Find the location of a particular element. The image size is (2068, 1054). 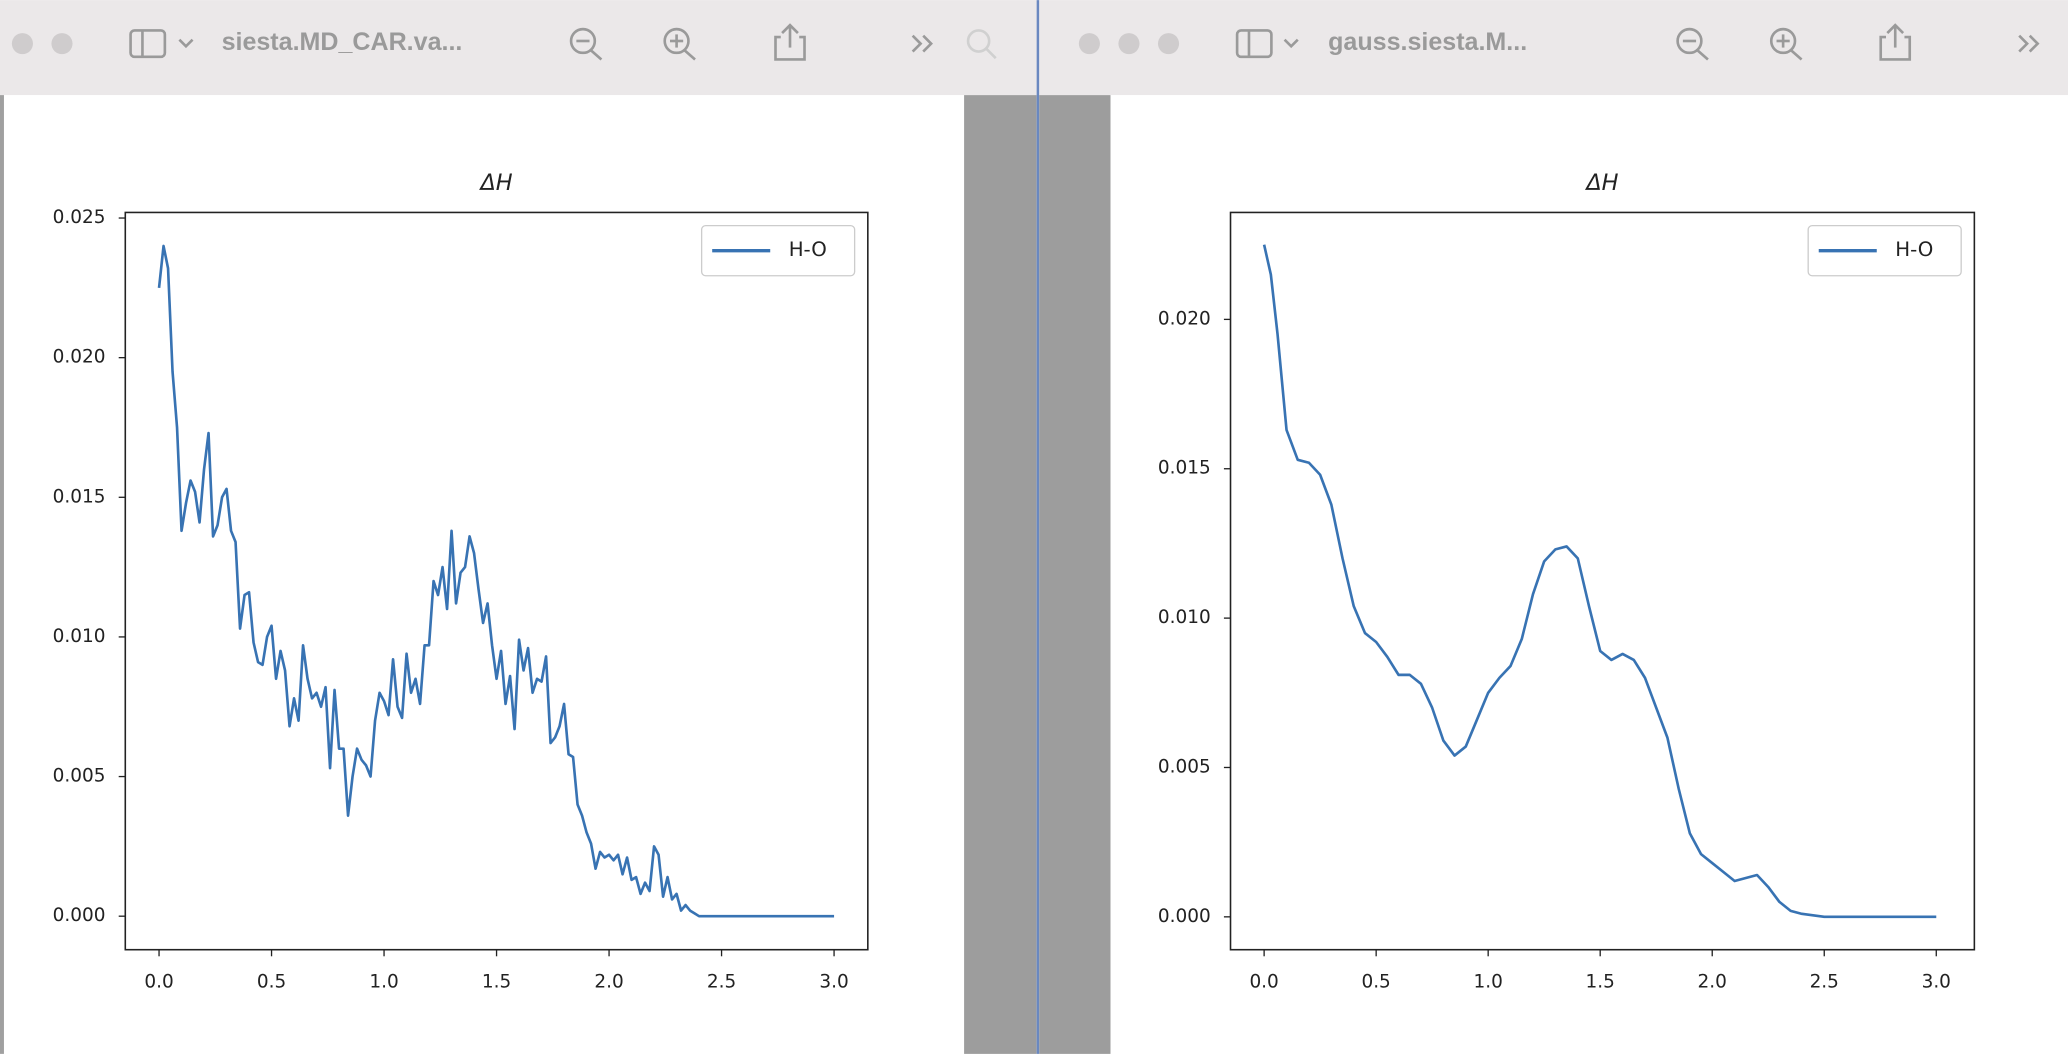

zoom-button is located at coordinates (1168, 44).